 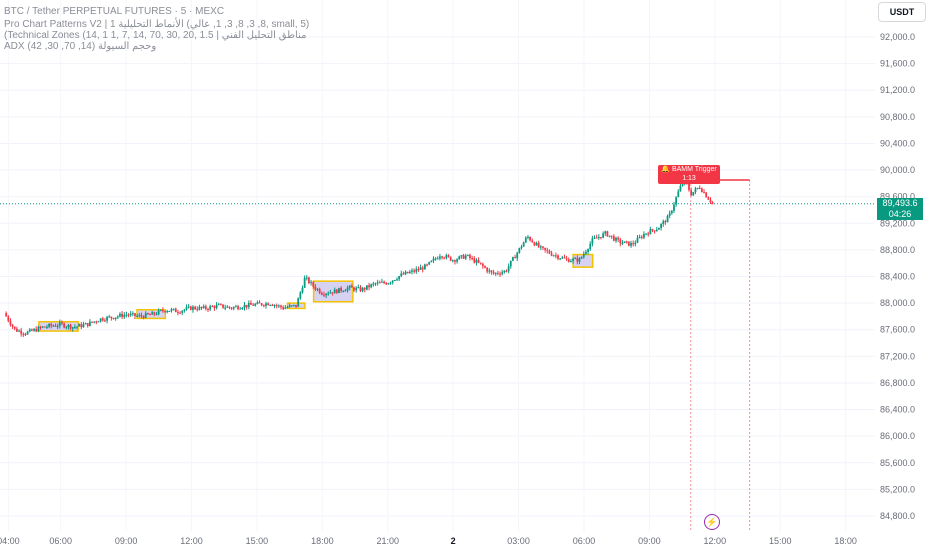 What do you see at coordinates (897, 516) in the screenshot?
I see `y-tick-label: 84,800.0` at bounding box center [897, 516].